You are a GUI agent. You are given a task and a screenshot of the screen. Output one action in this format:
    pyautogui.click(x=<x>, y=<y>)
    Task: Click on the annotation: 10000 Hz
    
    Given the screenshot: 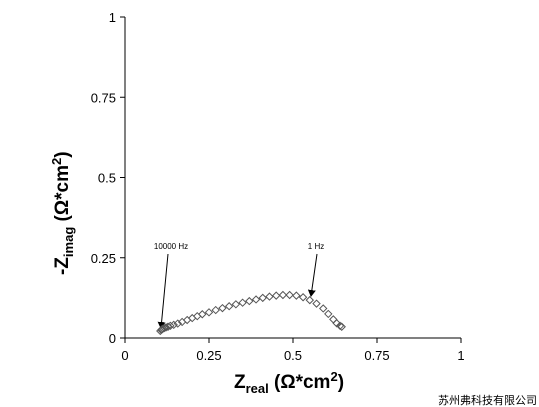 What is the action you would take?
    pyautogui.click(x=171, y=246)
    